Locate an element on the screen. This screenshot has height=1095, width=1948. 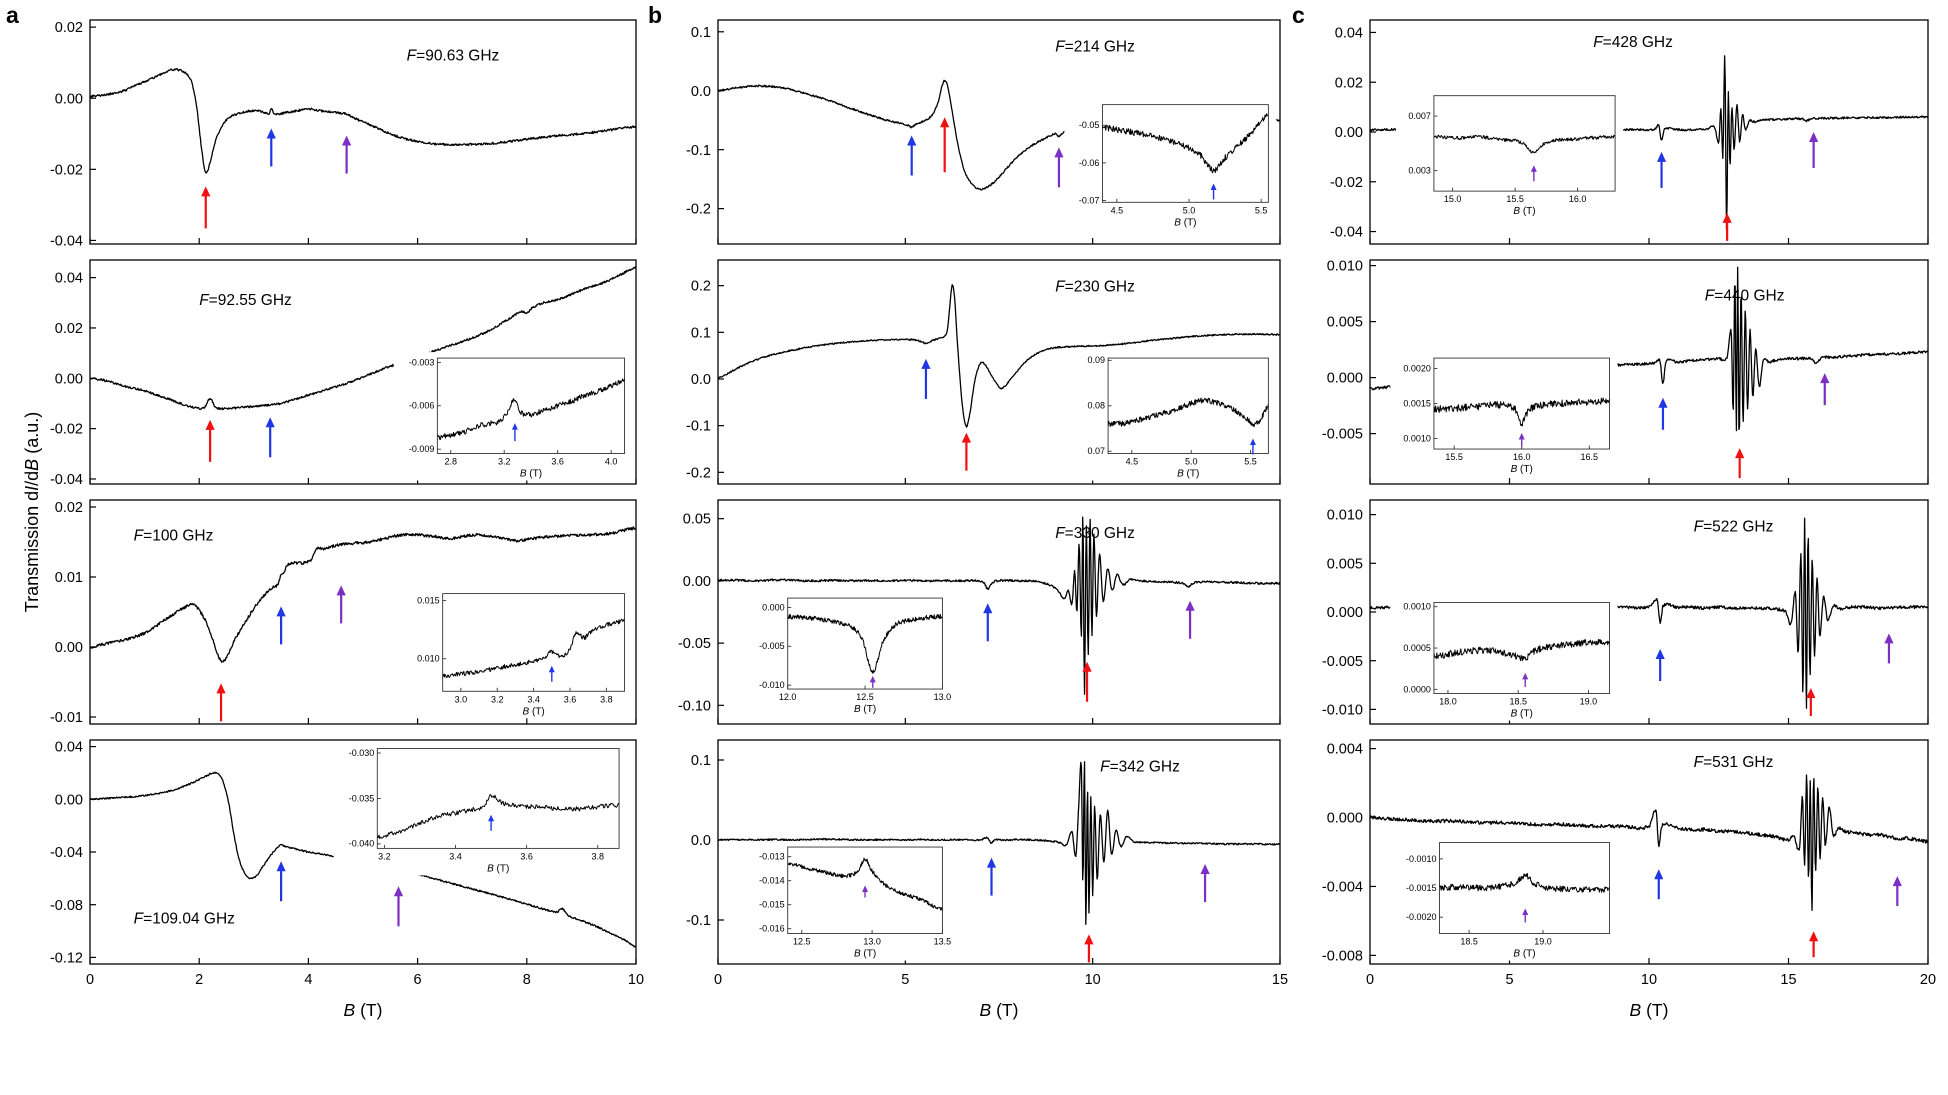
svg-text: 3.6 is located at coordinates (557, 462).